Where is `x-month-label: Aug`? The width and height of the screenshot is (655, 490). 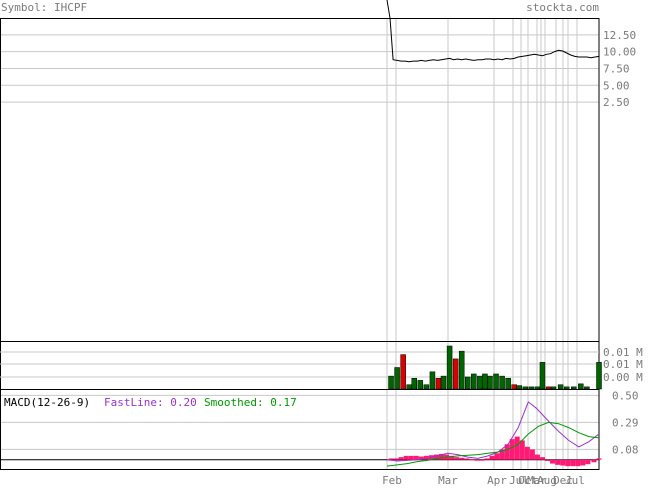 x-month-label: Aug is located at coordinates (547, 480).